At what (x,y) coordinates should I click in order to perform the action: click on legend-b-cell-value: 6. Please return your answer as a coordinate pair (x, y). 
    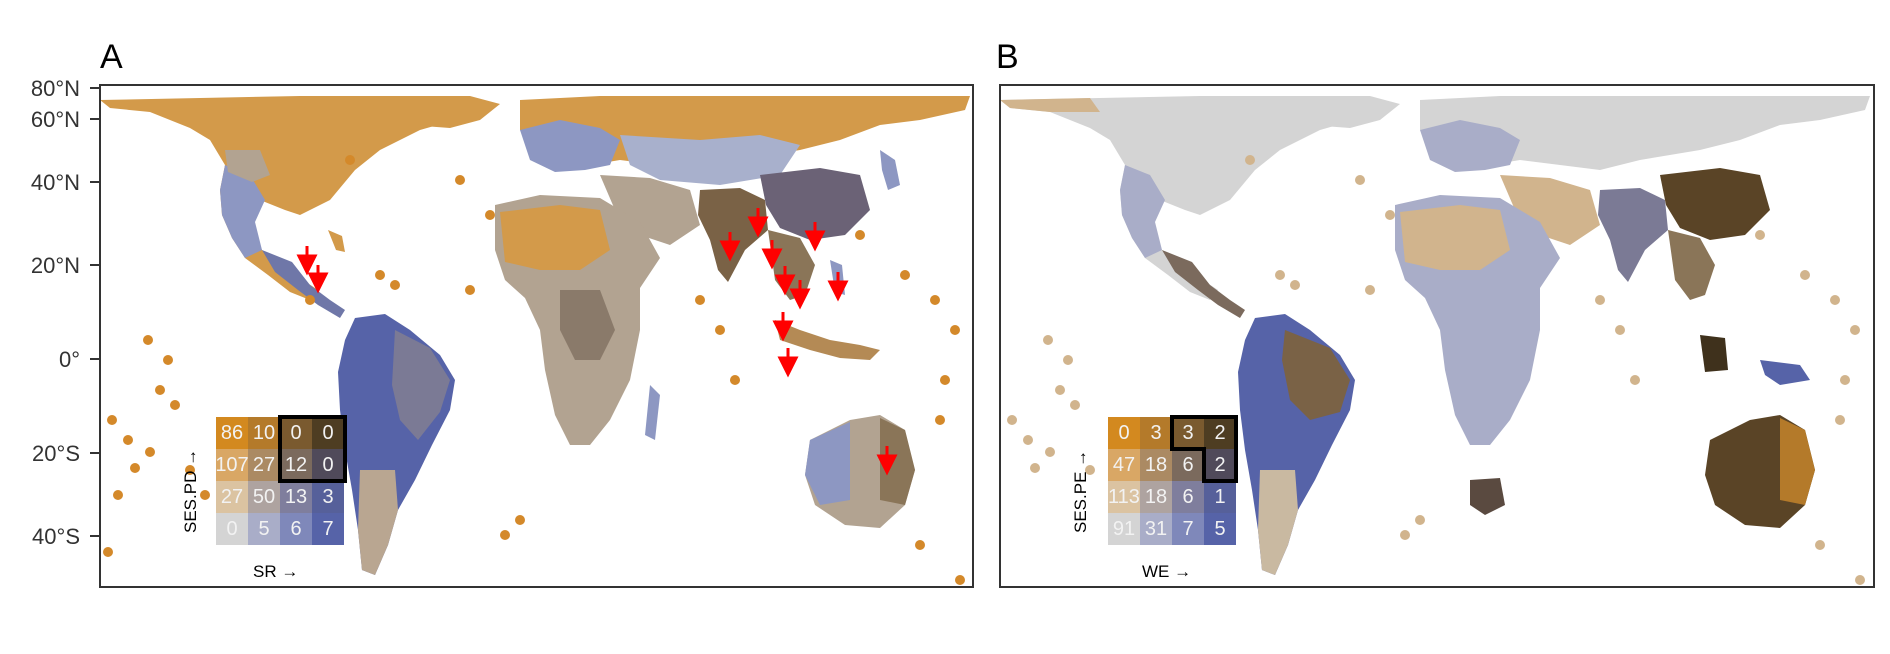
    Looking at the image, I should click on (1187, 465).